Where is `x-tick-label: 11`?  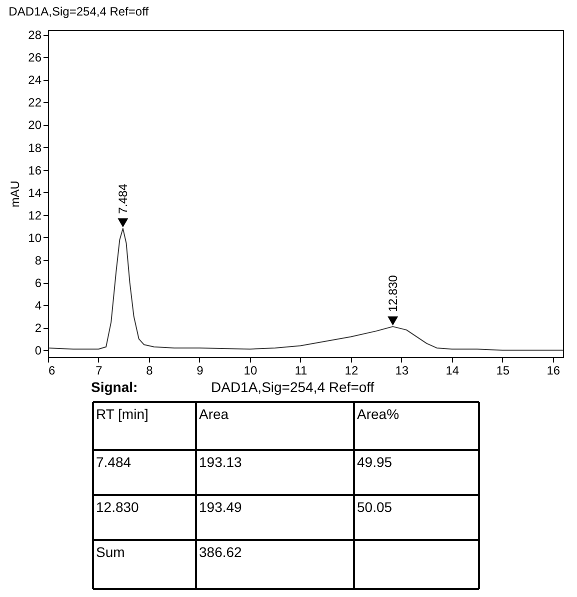 x-tick-label: 11 is located at coordinates (301, 371).